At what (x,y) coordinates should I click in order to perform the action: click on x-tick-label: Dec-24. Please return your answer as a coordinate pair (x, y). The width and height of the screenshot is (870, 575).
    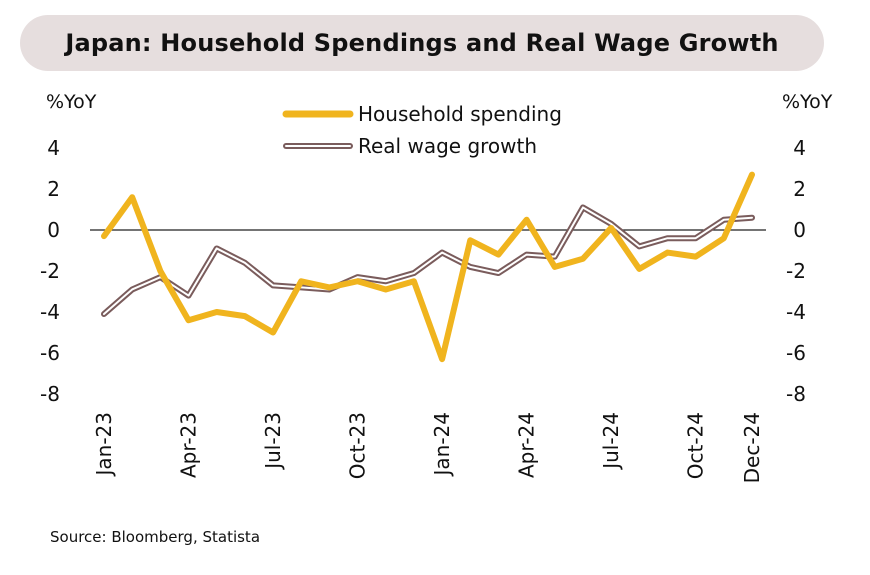
    Looking at the image, I should click on (752, 447).